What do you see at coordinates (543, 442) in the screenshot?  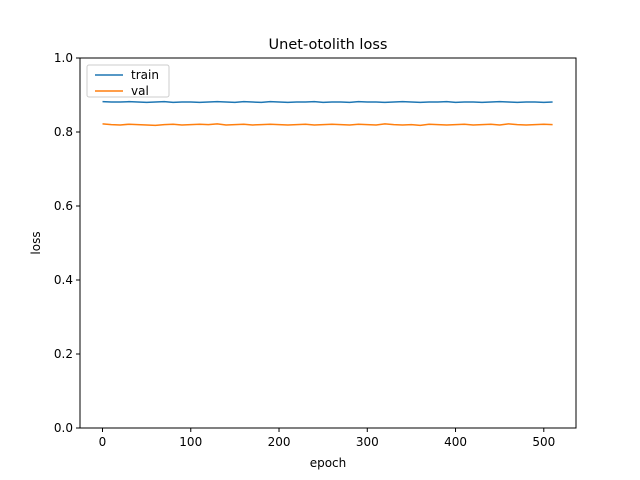 I see `x-tick-label: 500` at bounding box center [543, 442].